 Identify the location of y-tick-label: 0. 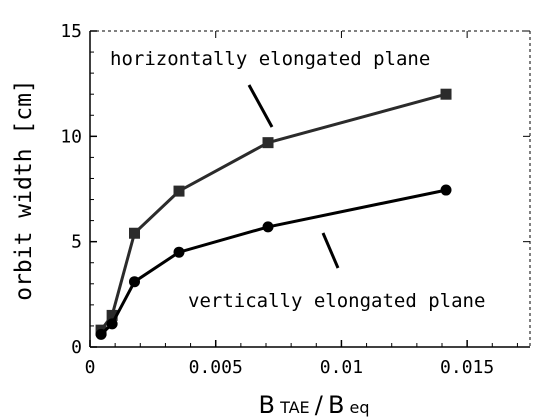
(76, 347).